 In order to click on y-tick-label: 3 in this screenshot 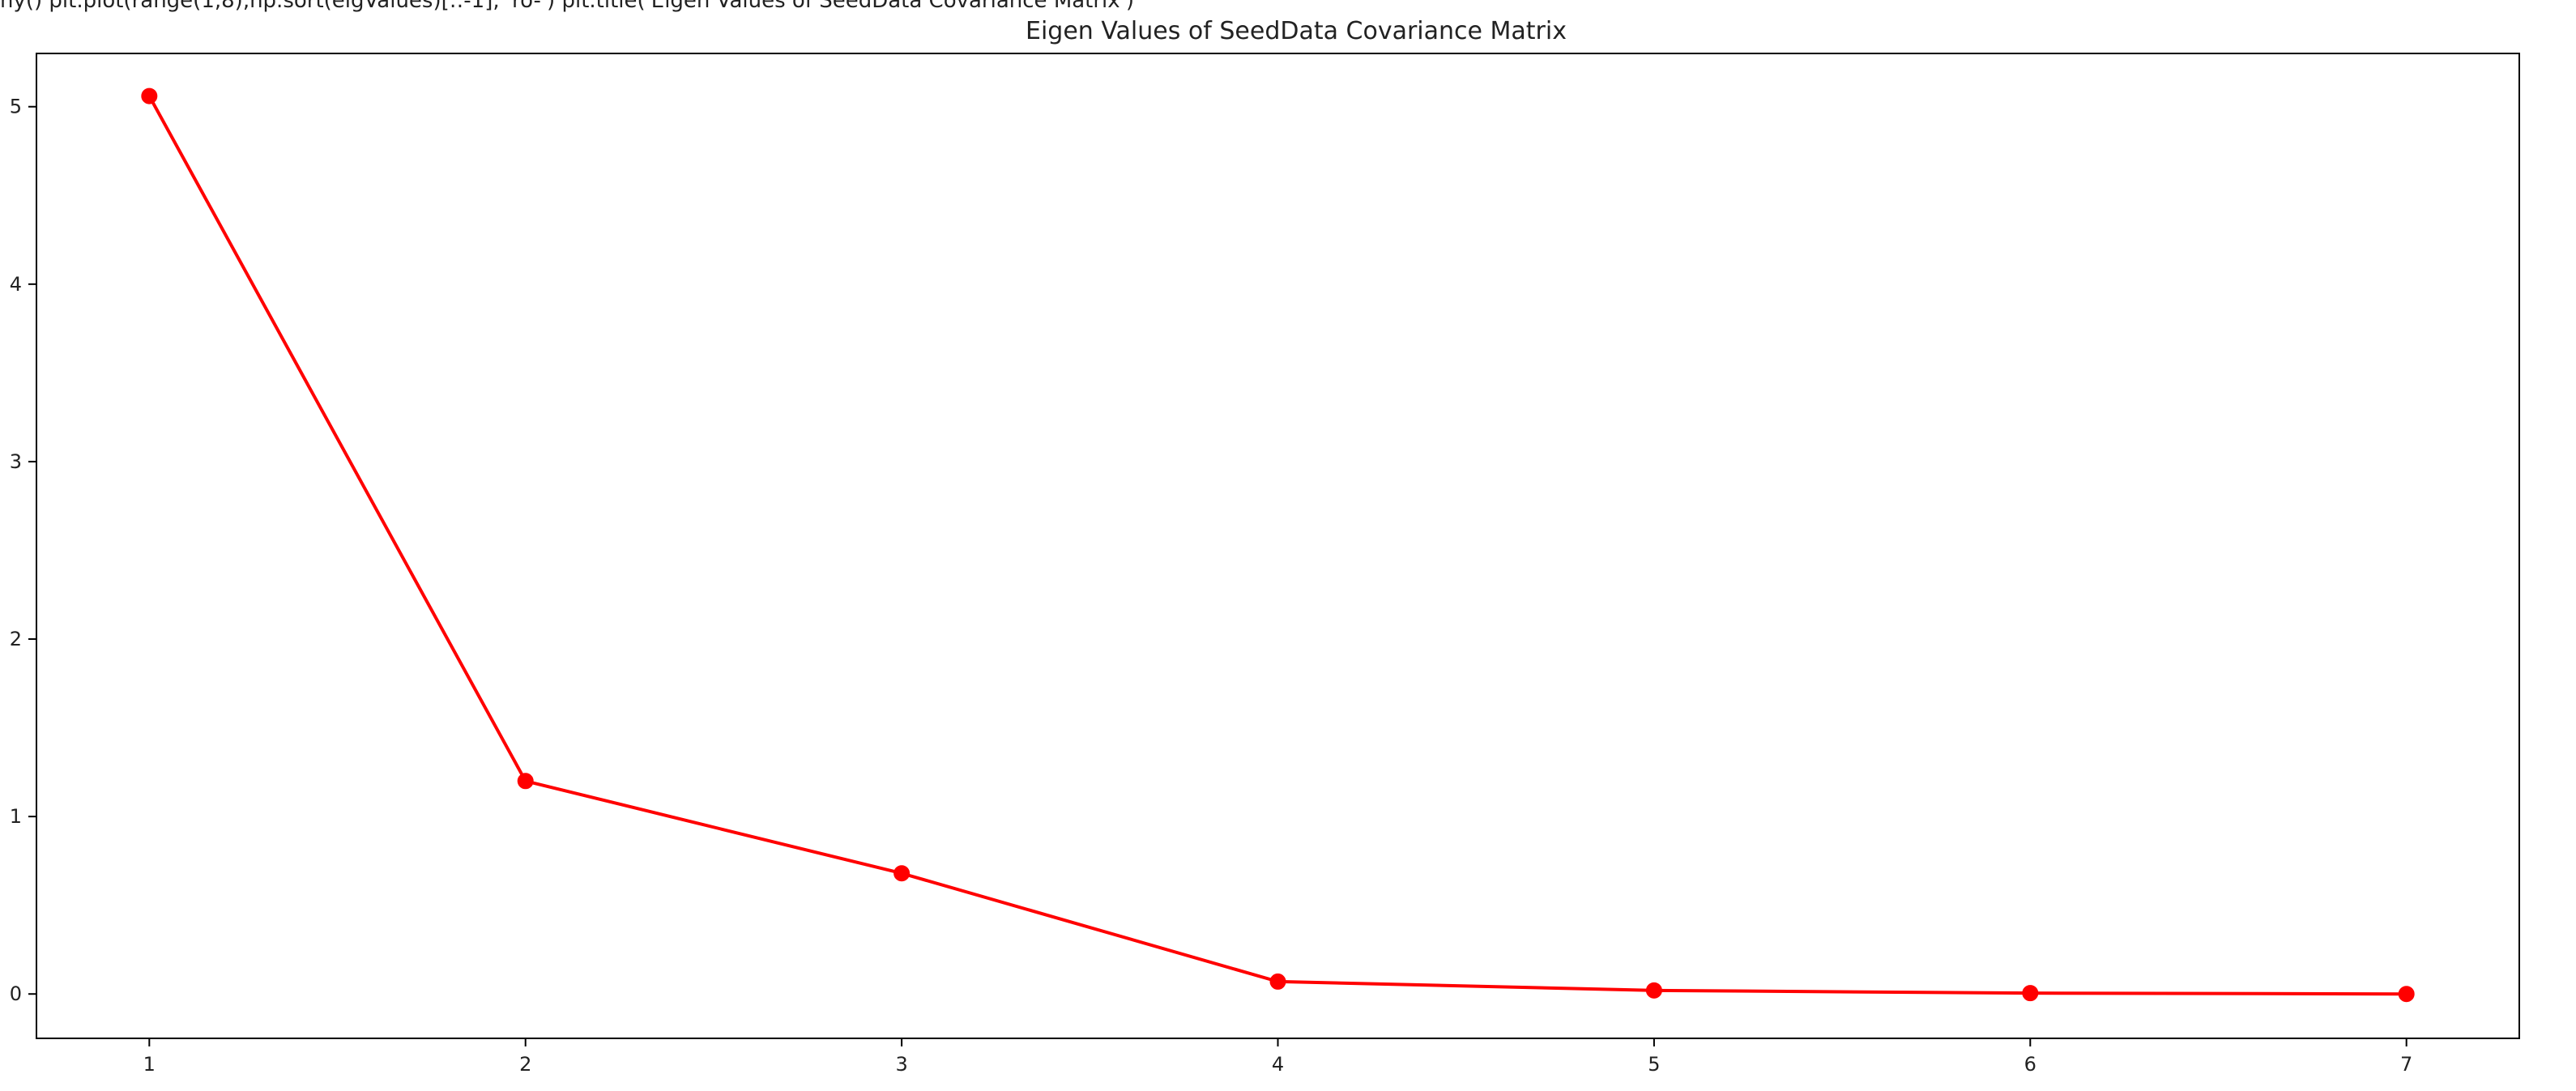, I will do `click(16, 461)`.